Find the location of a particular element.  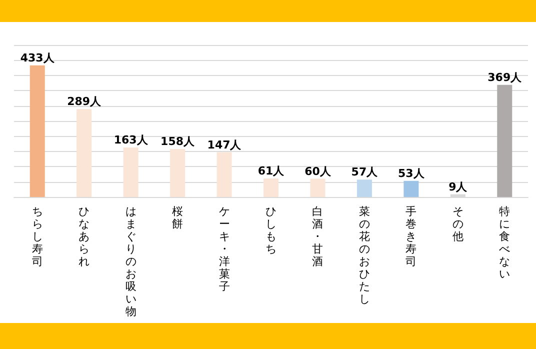

data-label: 61人 is located at coordinates (272, 171).